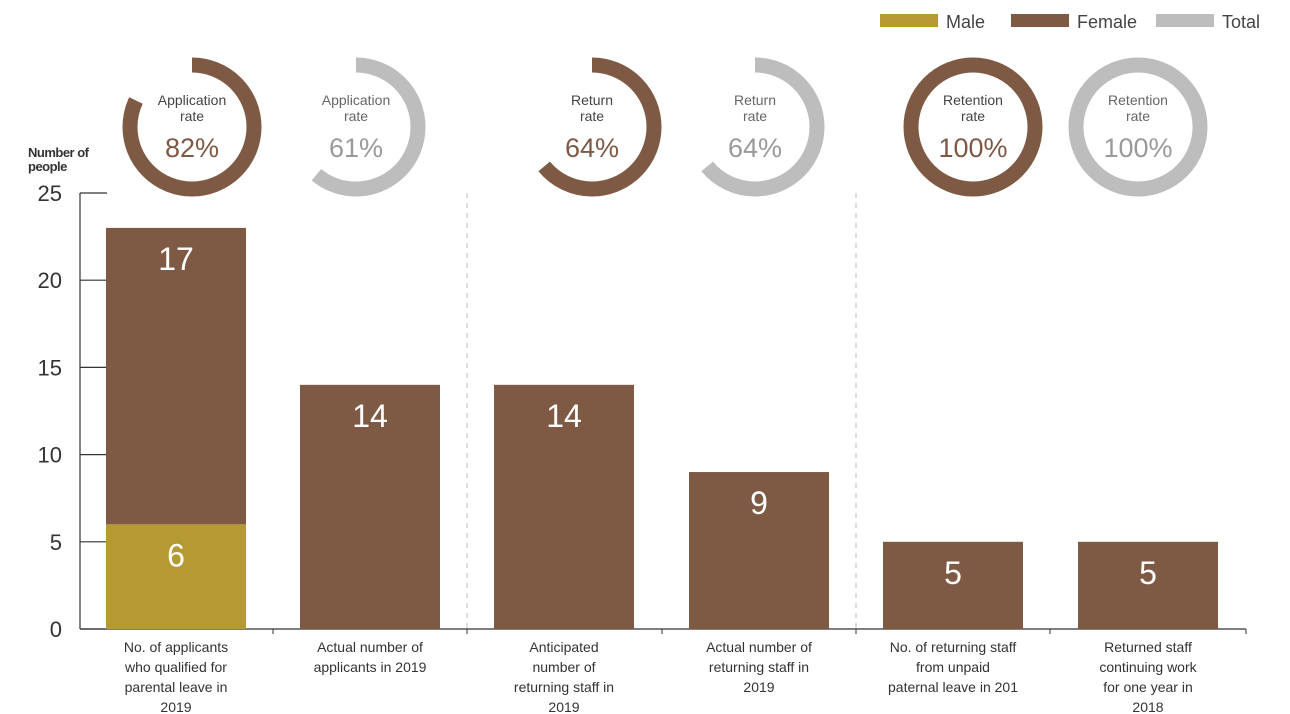 Image resolution: width=1290 pixels, height=714 pixels. What do you see at coordinates (176, 259) in the screenshot?
I see `bar-value-label: 17` at bounding box center [176, 259].